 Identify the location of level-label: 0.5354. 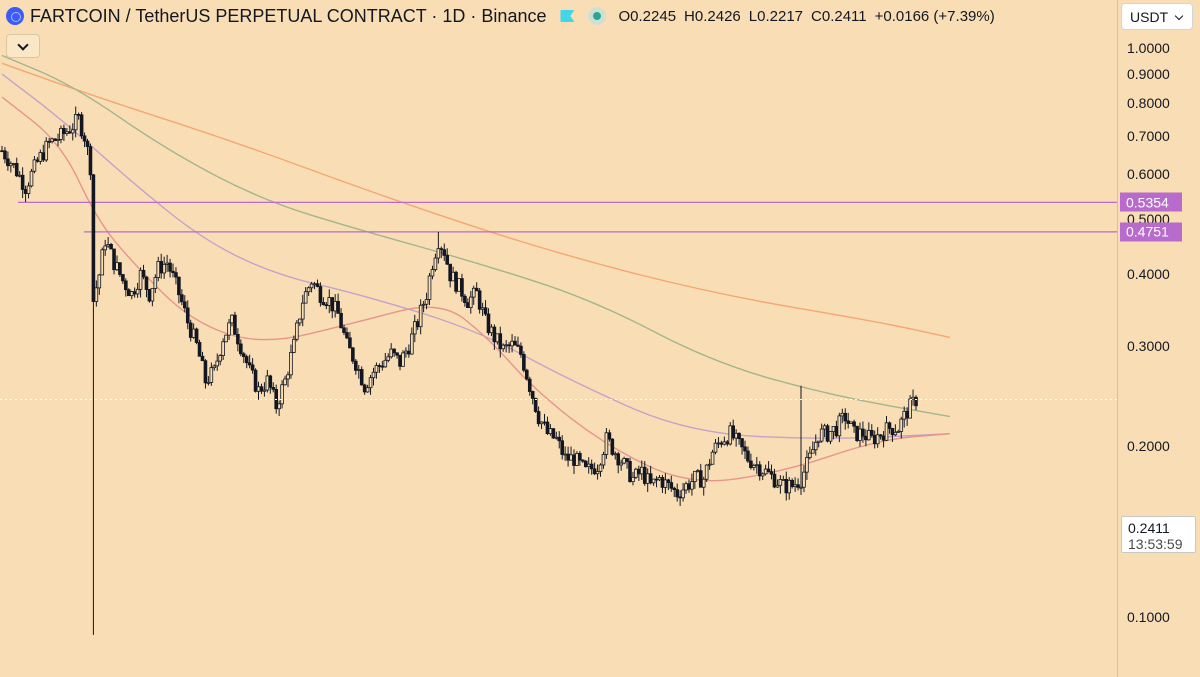
(1151, 202).